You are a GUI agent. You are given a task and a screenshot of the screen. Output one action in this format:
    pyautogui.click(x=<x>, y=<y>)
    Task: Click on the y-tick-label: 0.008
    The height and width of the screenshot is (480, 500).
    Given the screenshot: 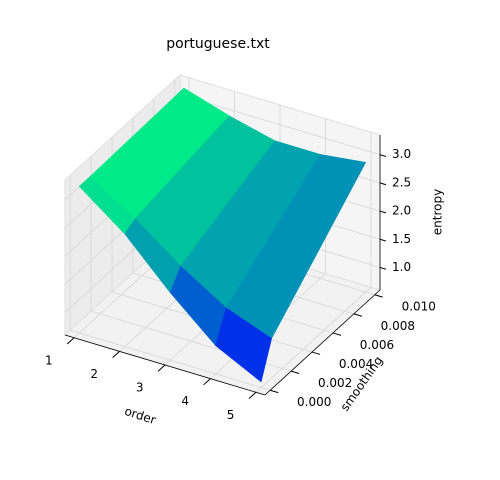 What is the action you would take?
    pyautogui.click(x=398, y=326)
    